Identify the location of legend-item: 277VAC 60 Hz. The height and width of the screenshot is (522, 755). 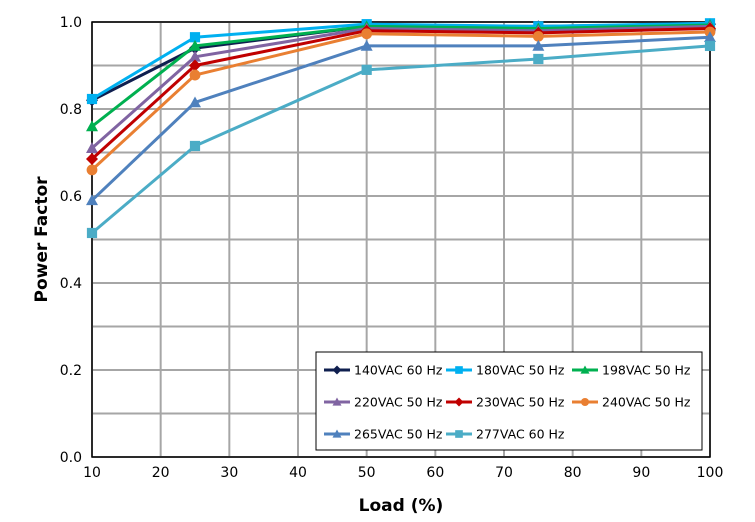
(505, 434).